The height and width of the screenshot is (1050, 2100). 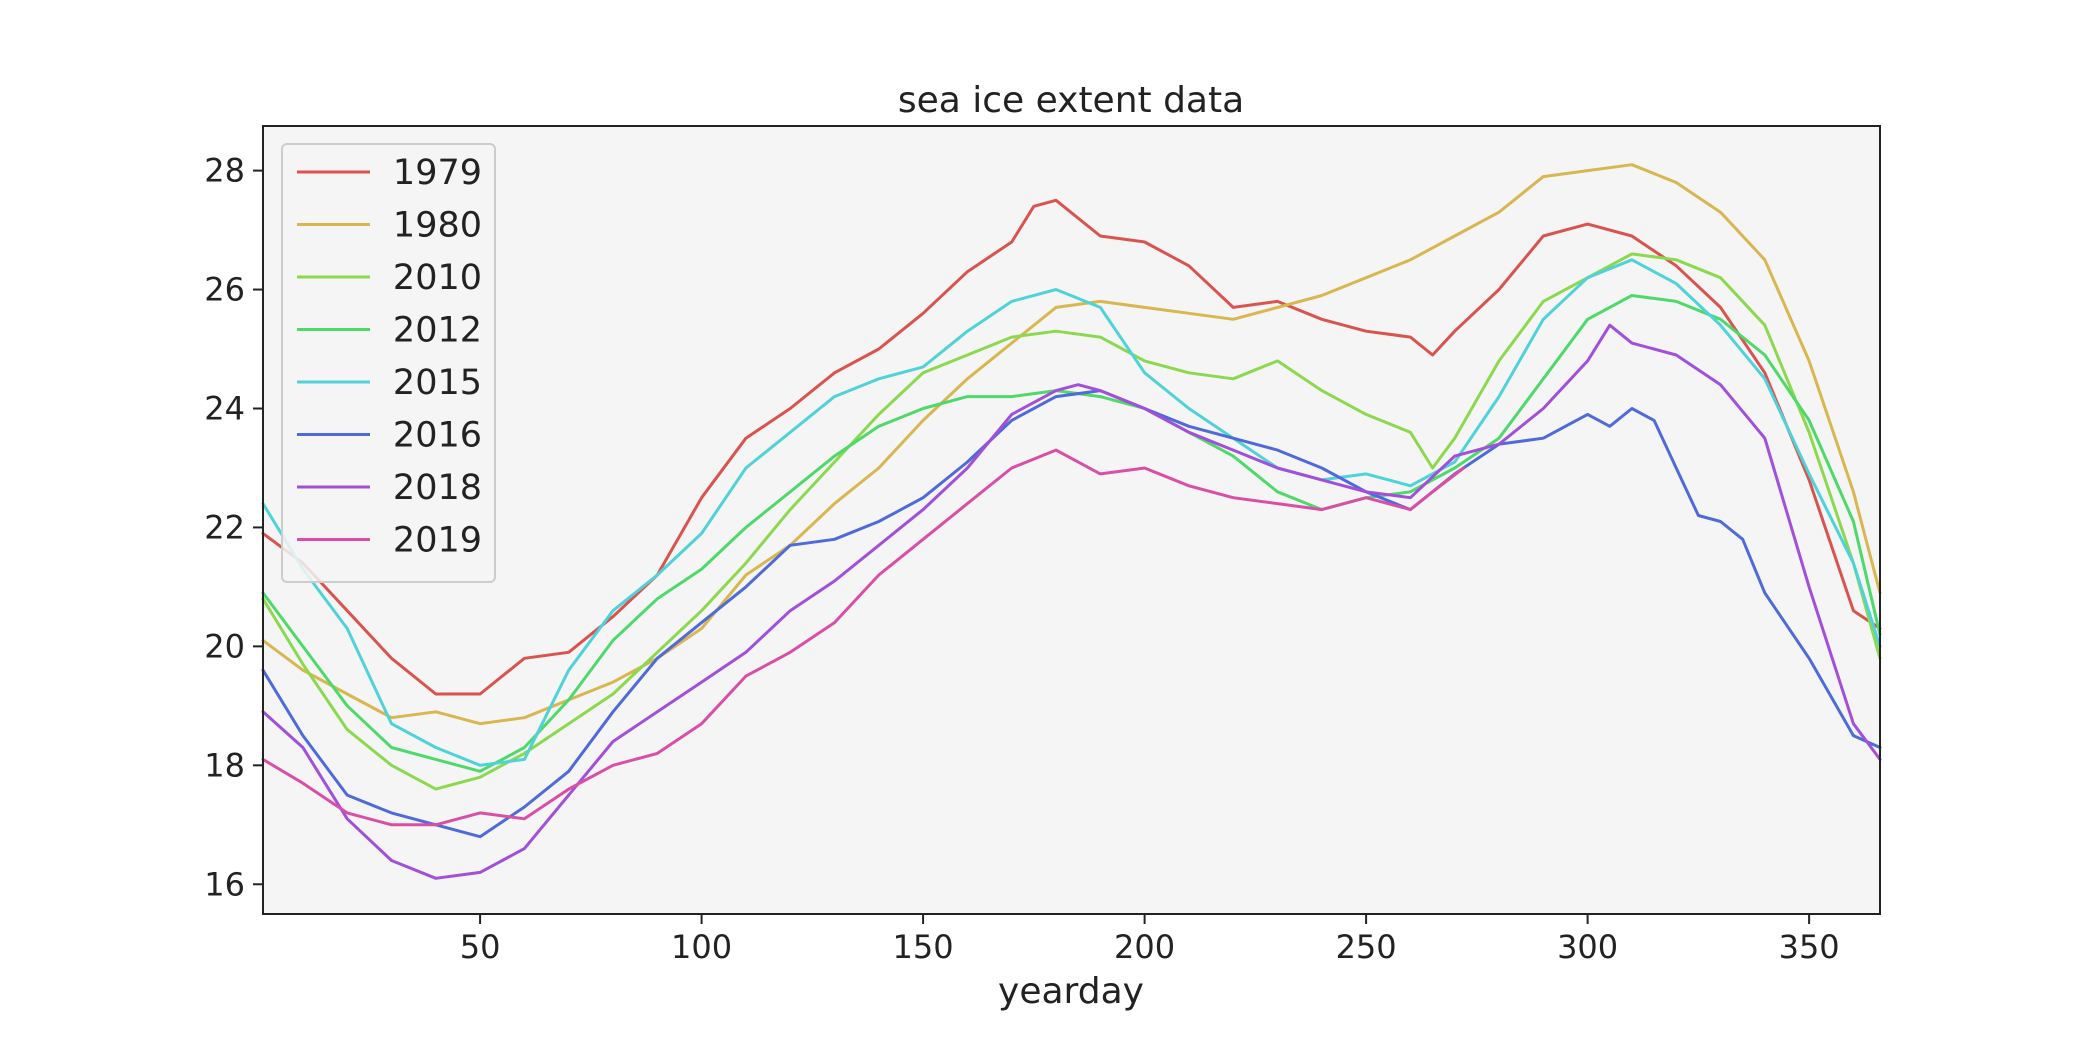 I want to click on x-axis-title: yearday, so click(x=1071, y=991).